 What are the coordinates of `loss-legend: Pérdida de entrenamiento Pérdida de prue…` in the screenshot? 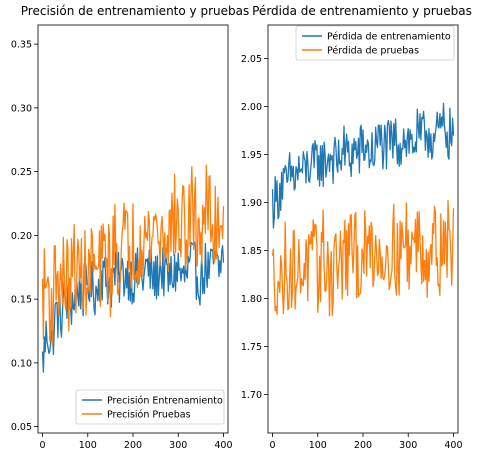 It's located at (375, 43).